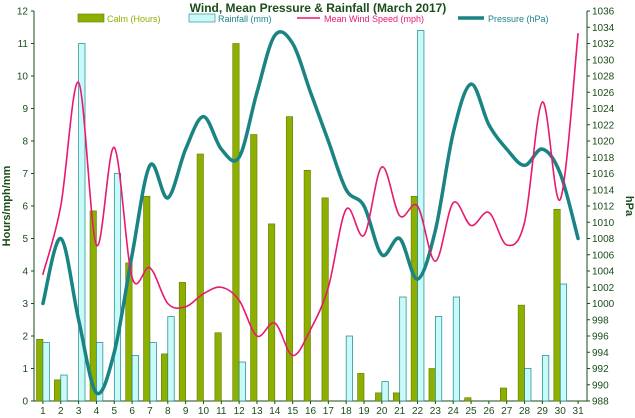  What do you see at coordinates (454, 411) in the screenshot?
I see `x-tick-label: 24` at bounding box center [454, 411].